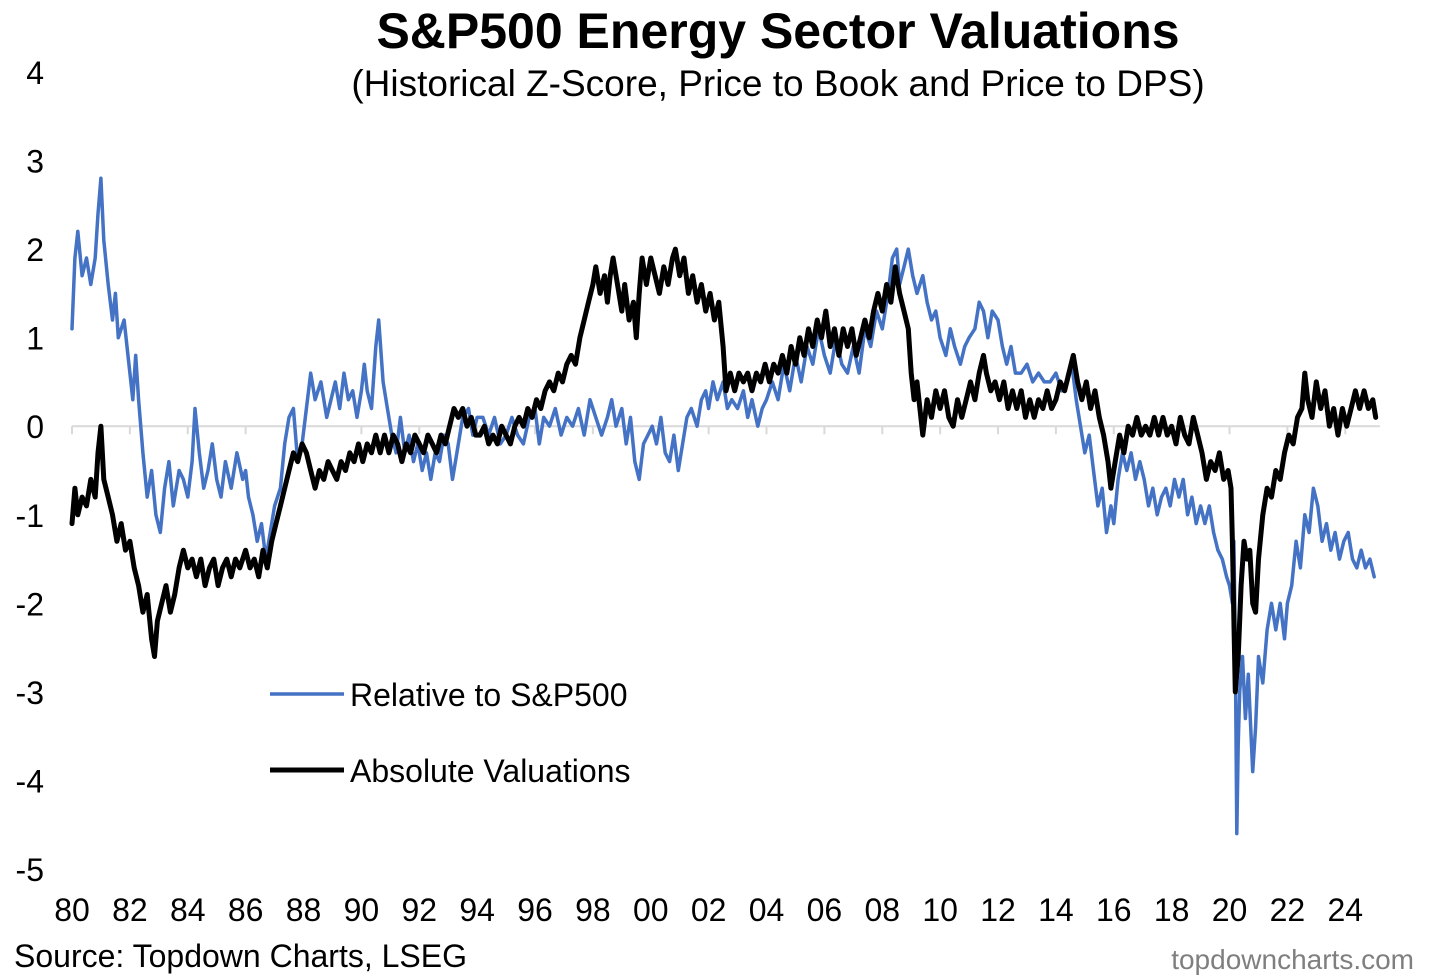  Describe the element at coordinates (35, 339) in the screenshot. I see `y-tick-label: 1` at that location.